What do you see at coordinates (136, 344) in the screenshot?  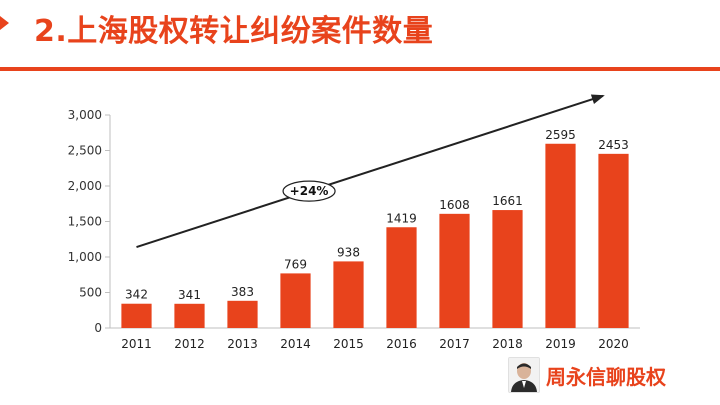 I see `x-tick-label: 2011` at bounding box center [136, 344].